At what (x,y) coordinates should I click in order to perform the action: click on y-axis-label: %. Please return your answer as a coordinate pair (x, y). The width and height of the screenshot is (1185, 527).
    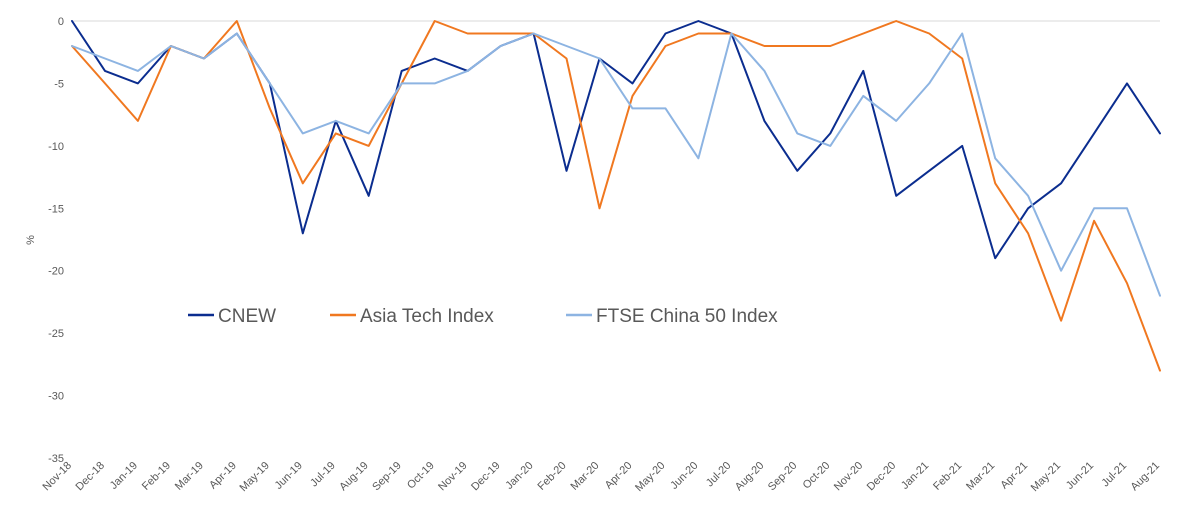
    Looking at the image, I should click on (31, 240).